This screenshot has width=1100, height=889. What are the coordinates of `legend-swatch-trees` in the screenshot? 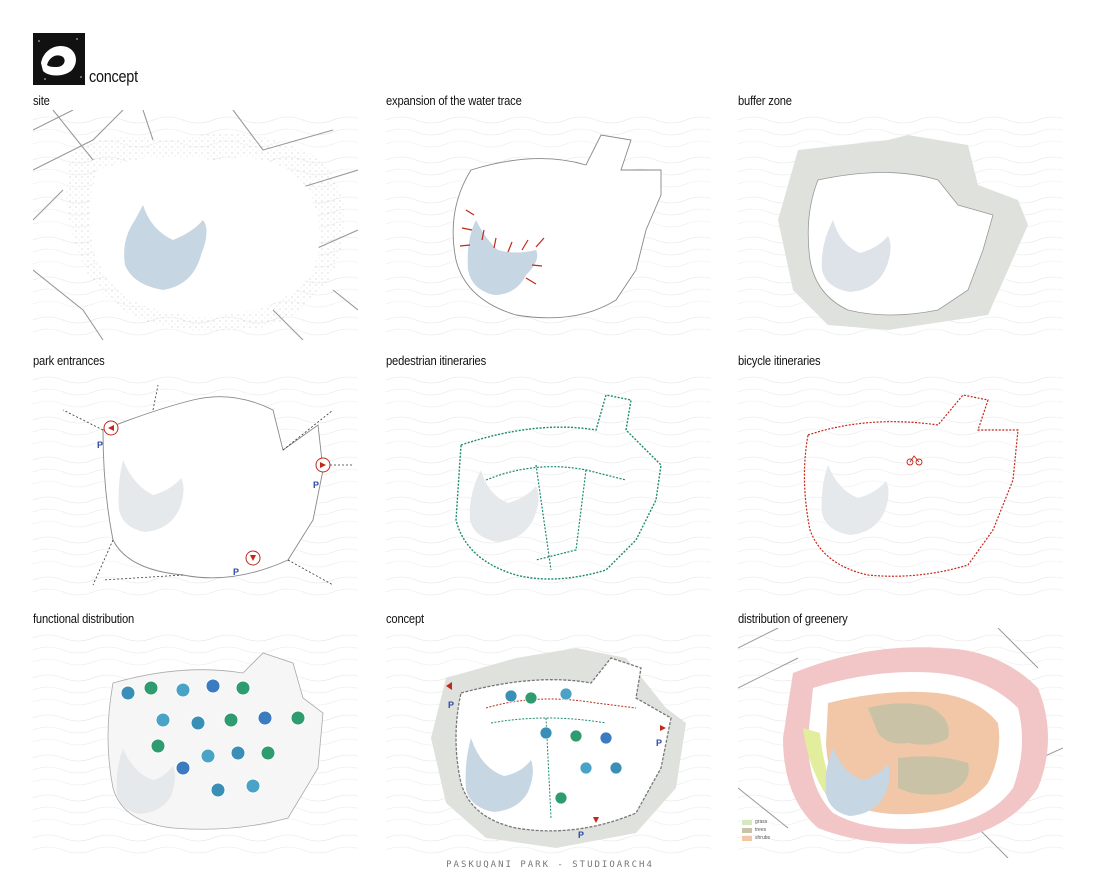 It's located at (747, 830).